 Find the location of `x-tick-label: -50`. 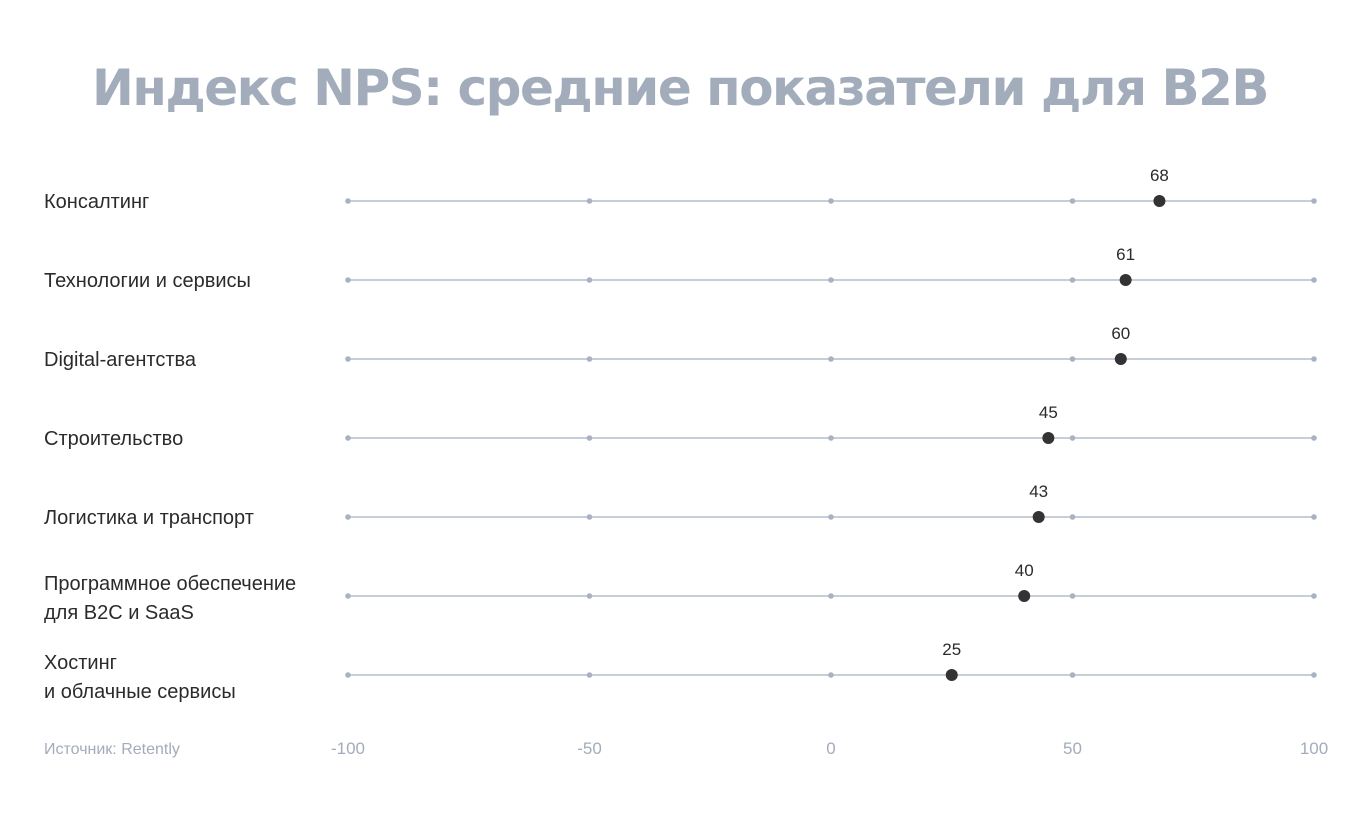

x-tick-label: -50 is located at coordinates (589, 748).